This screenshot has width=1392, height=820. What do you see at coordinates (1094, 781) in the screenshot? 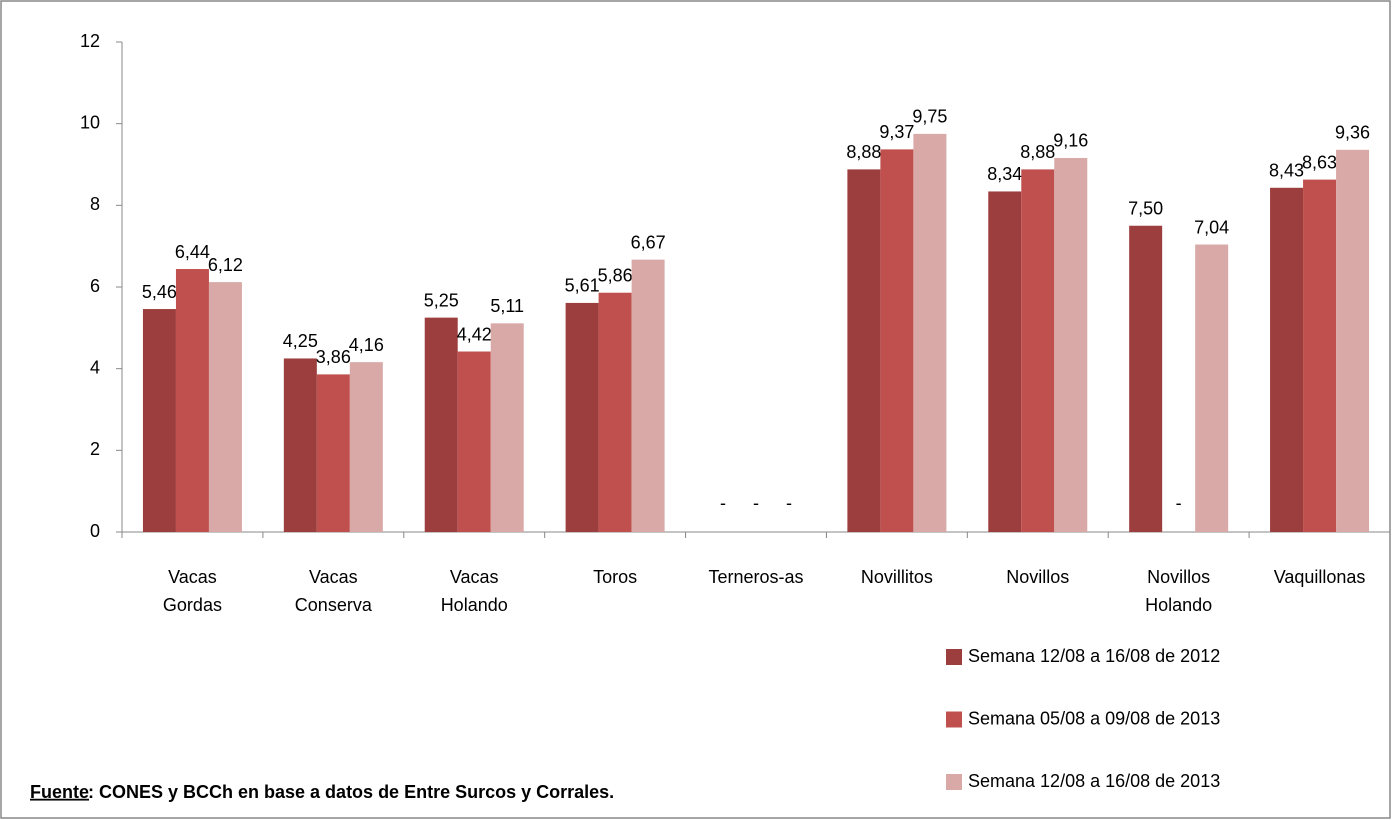
I see `legend-label: Semana 12/08 a 16/08 de 2013` at bounding box center [1094, 781].